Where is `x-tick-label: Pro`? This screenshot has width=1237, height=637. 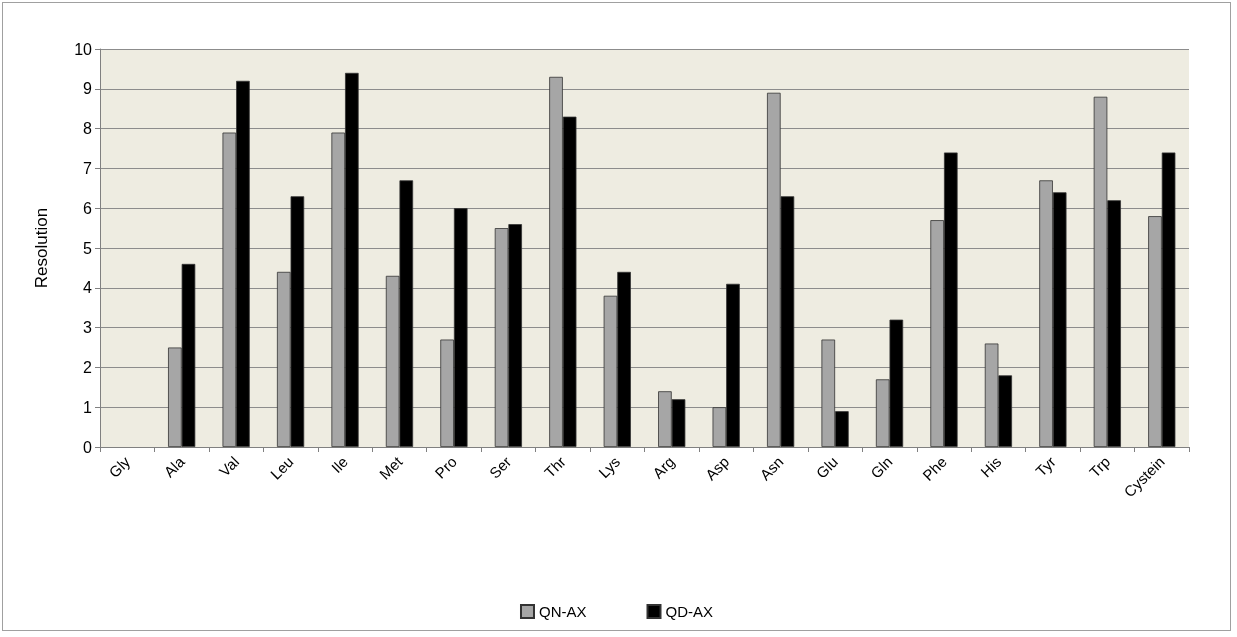 x-tick-label: Pro is located at coordinates (445, 467).